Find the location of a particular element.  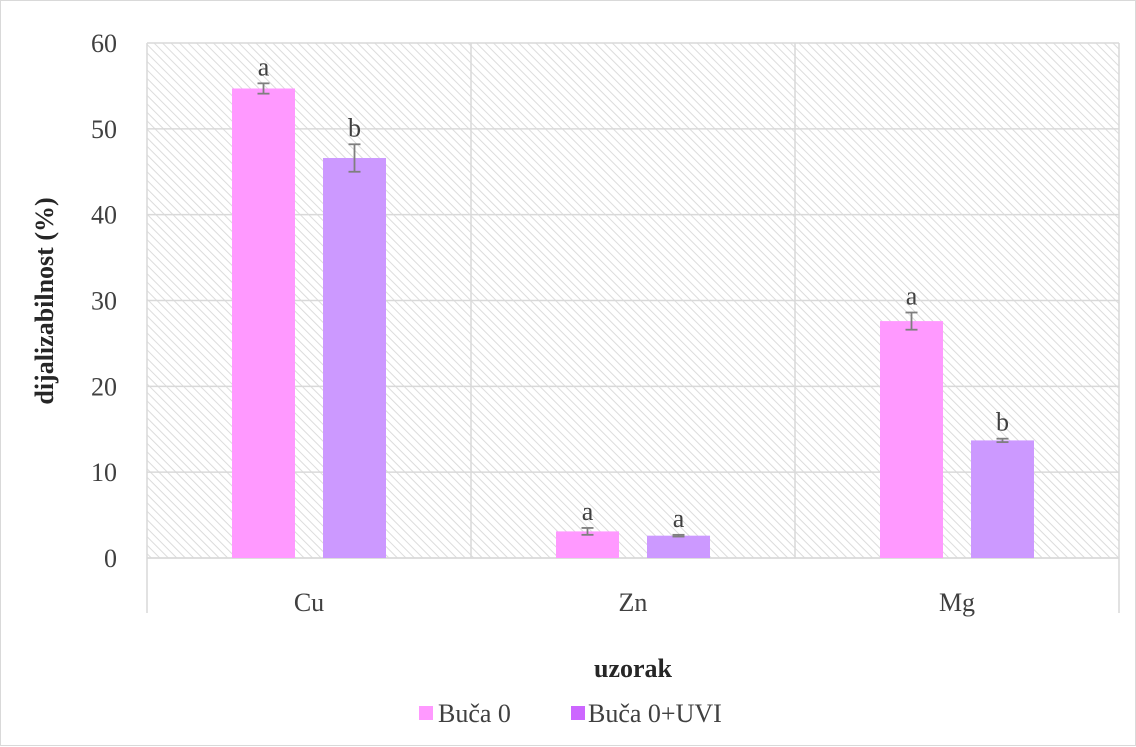

y-tick-label: 40 is located at coordinates (104, 215).